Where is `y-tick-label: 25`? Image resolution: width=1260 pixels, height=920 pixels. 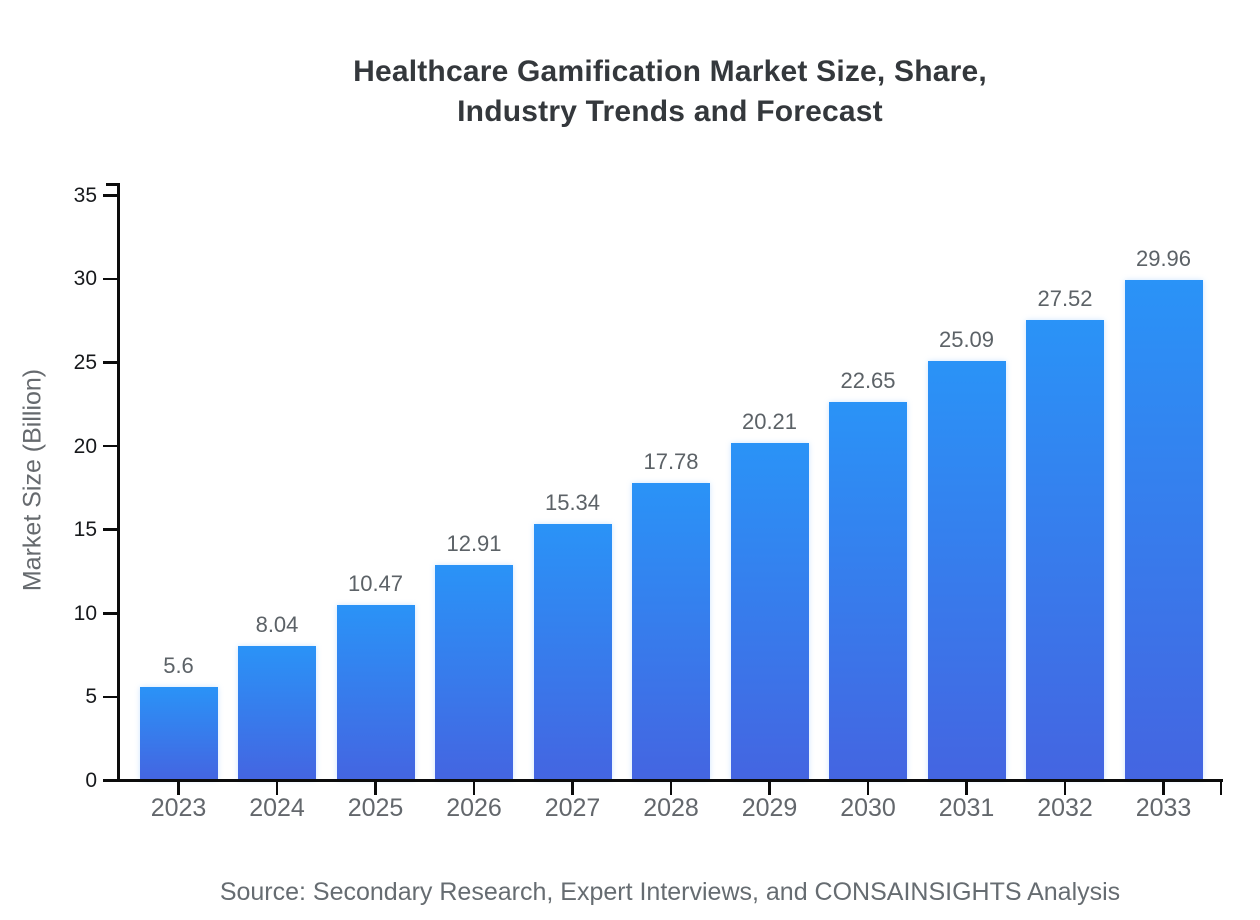 y-tick-label: 25 is located at coordinates (85, 362).